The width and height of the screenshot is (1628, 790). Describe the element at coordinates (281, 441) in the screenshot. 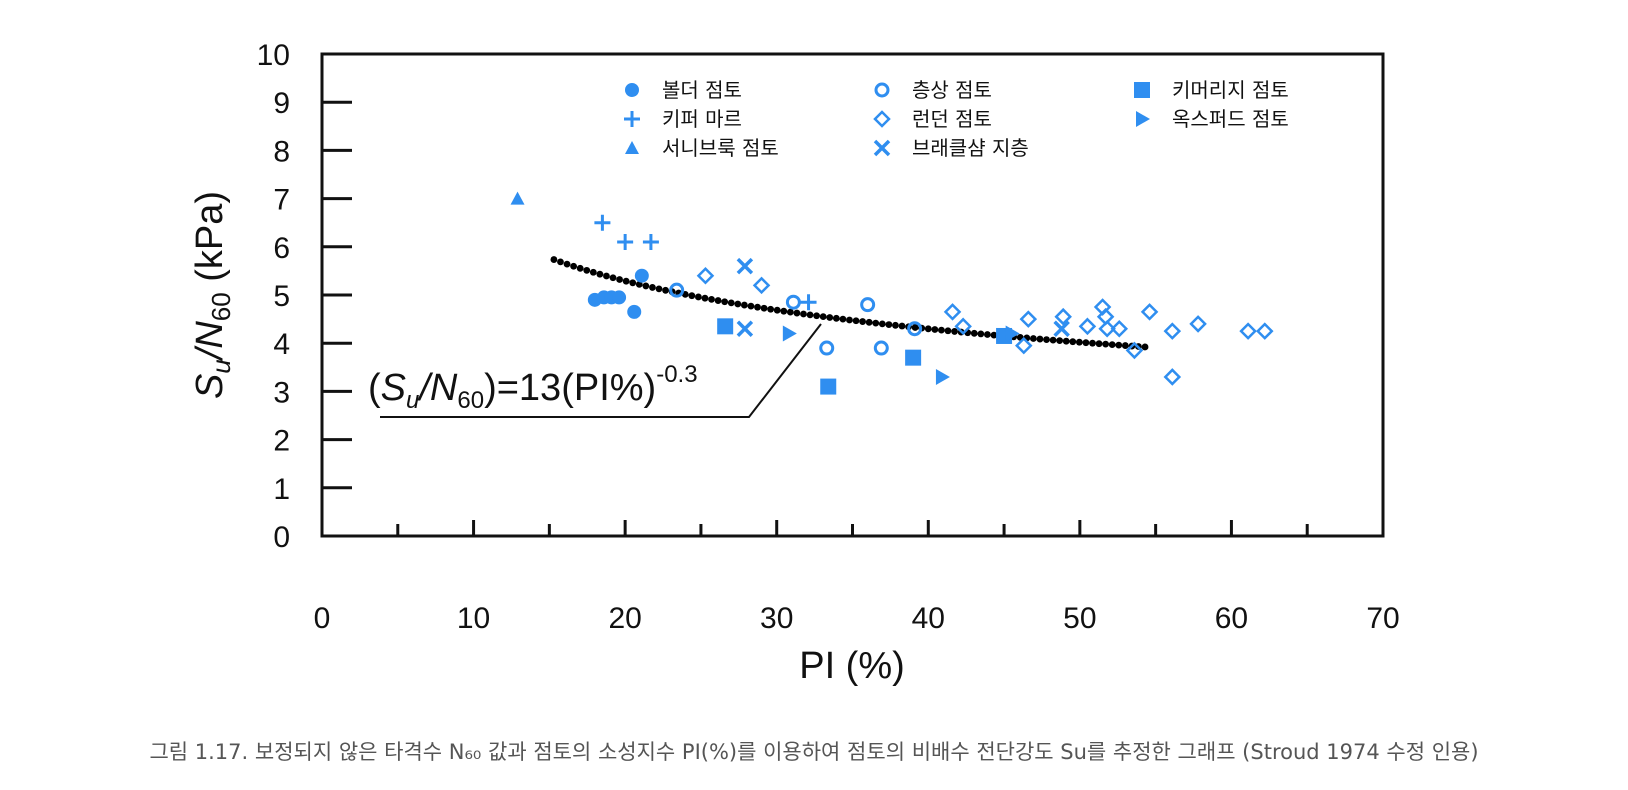

I see `y-tick-label: 2` at that location.